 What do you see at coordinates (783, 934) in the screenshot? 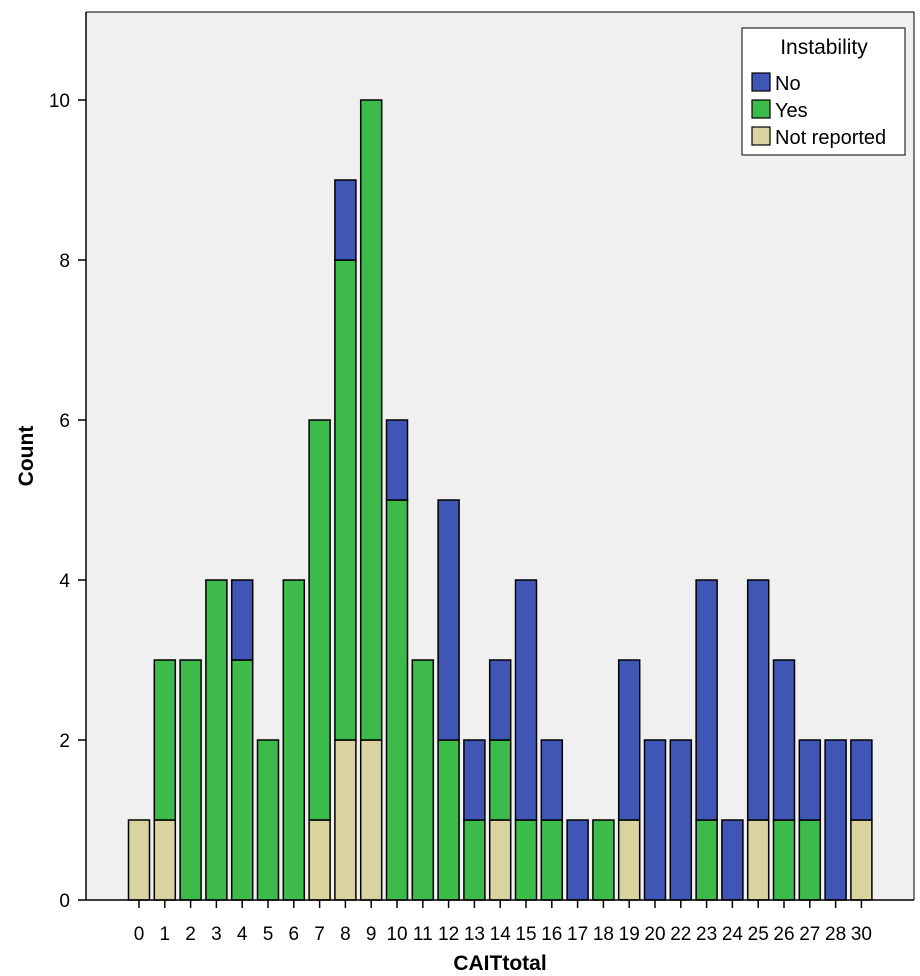
I see `x-tick-label-26: 26` at bounding box center [783, 934].